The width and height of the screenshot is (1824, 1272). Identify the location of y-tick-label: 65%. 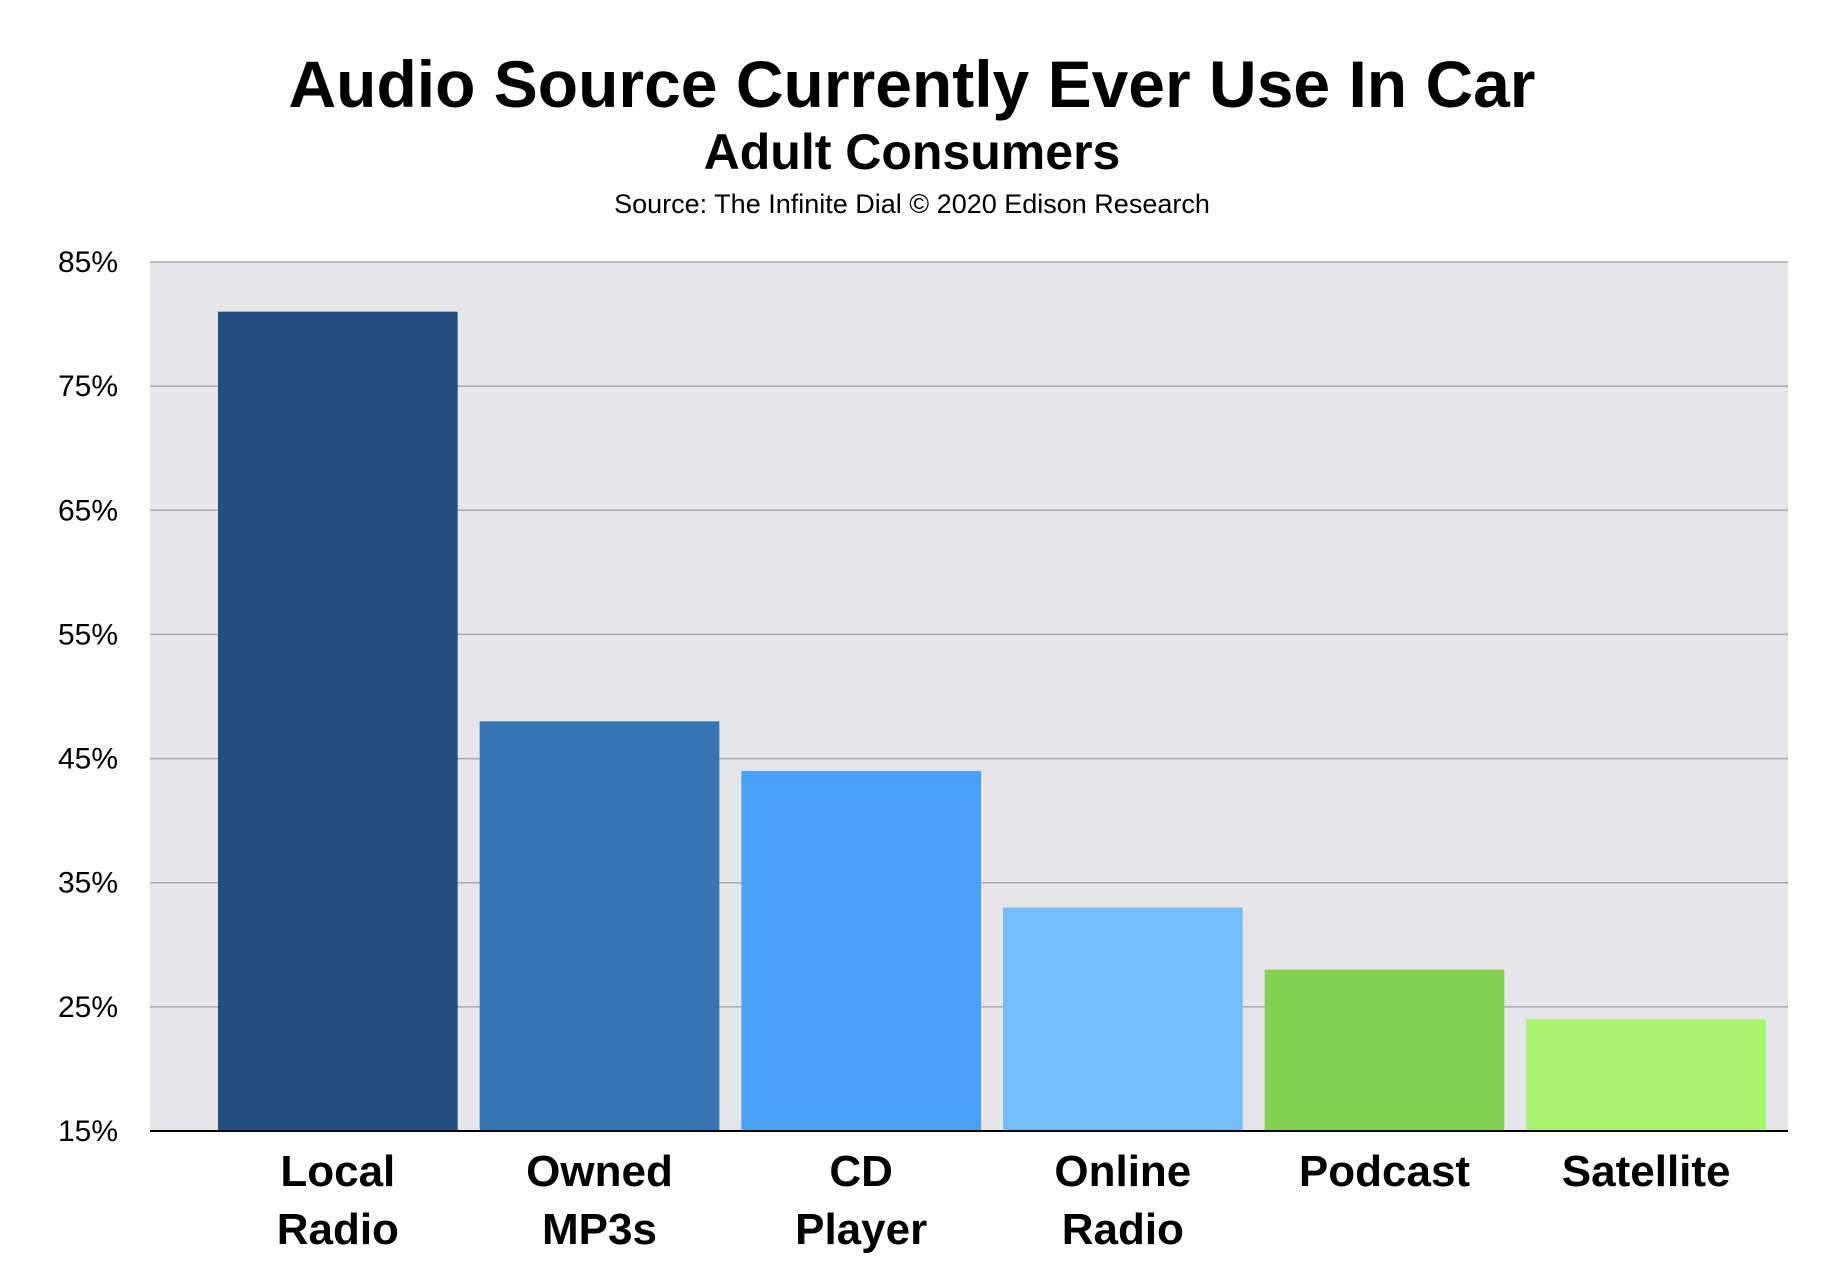
(88, 510).